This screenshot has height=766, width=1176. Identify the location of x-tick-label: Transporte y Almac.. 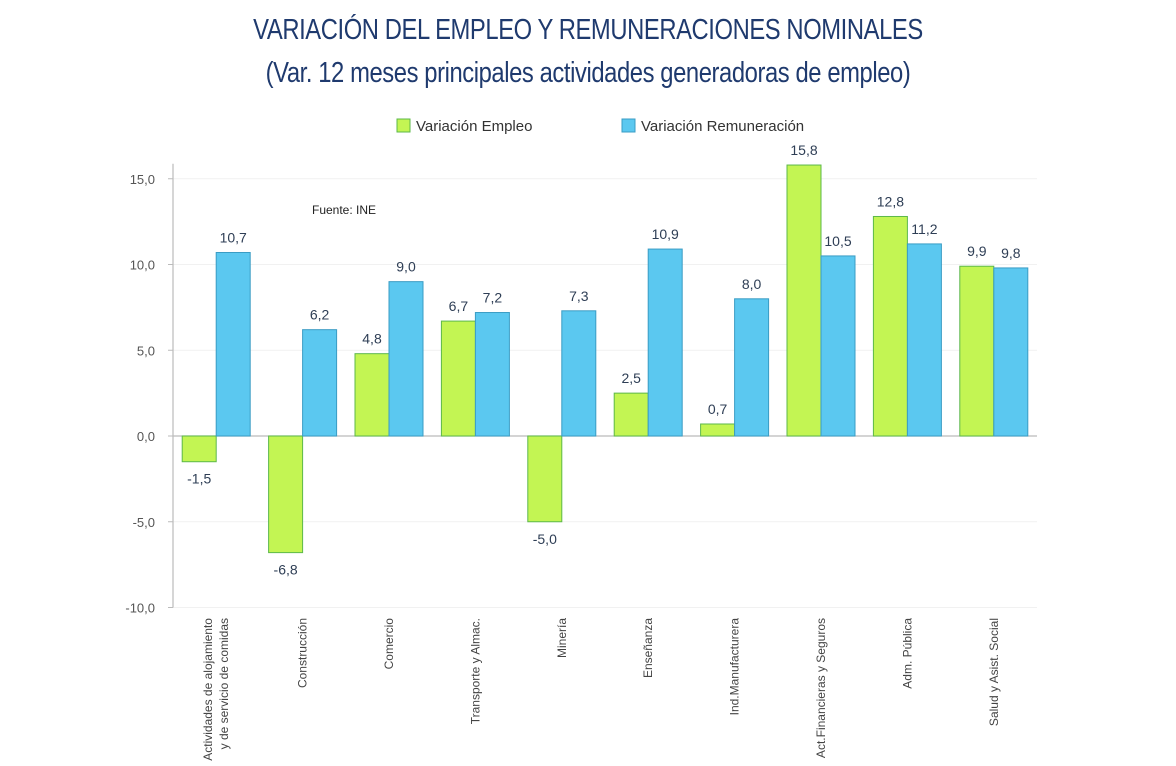
(475, 671).